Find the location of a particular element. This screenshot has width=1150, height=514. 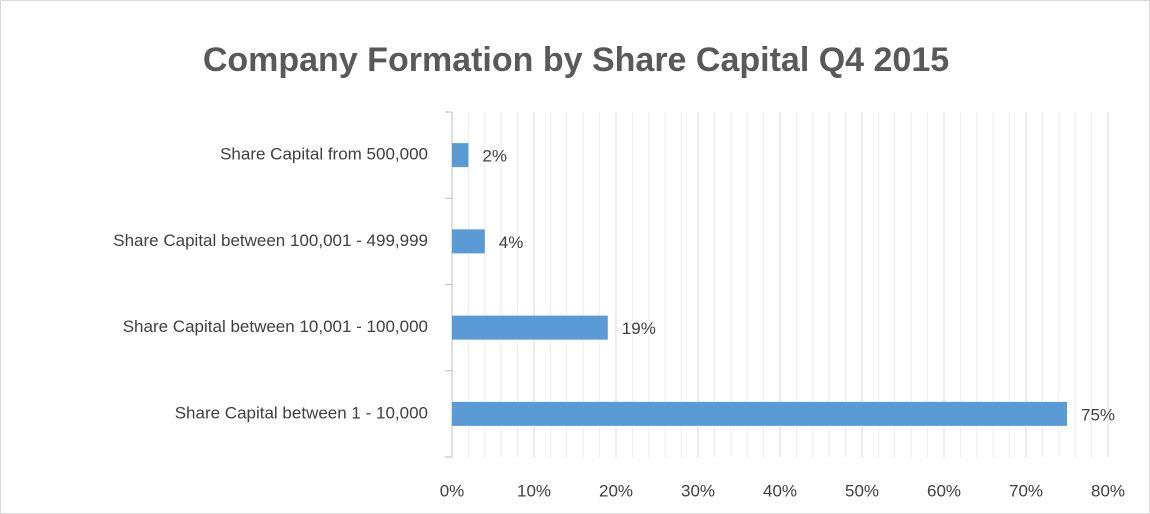

x-tick-label: 10% is located at coordinates (534, 490).